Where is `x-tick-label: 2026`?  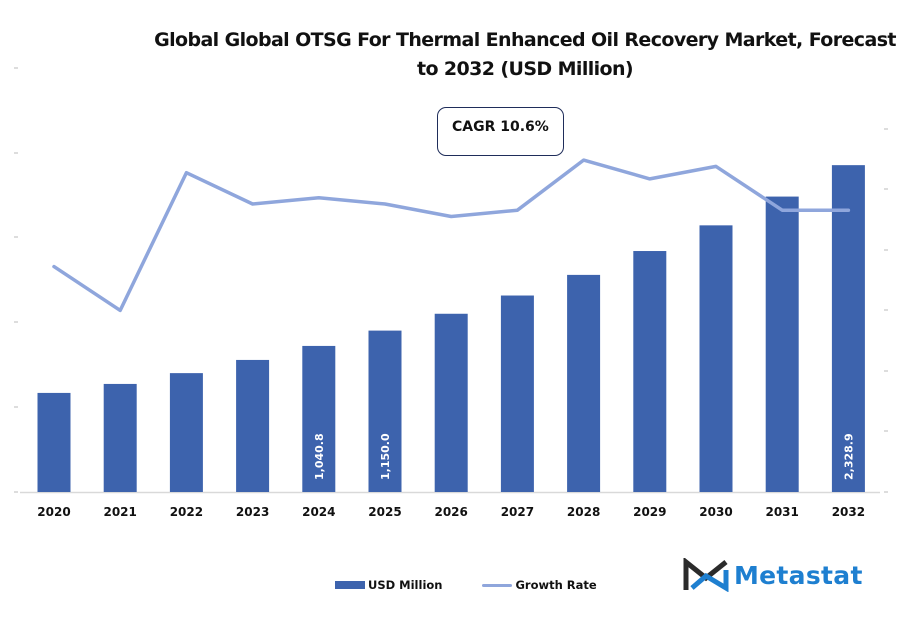 x-tick-label: 2026 is located at coordinates (450, 512).